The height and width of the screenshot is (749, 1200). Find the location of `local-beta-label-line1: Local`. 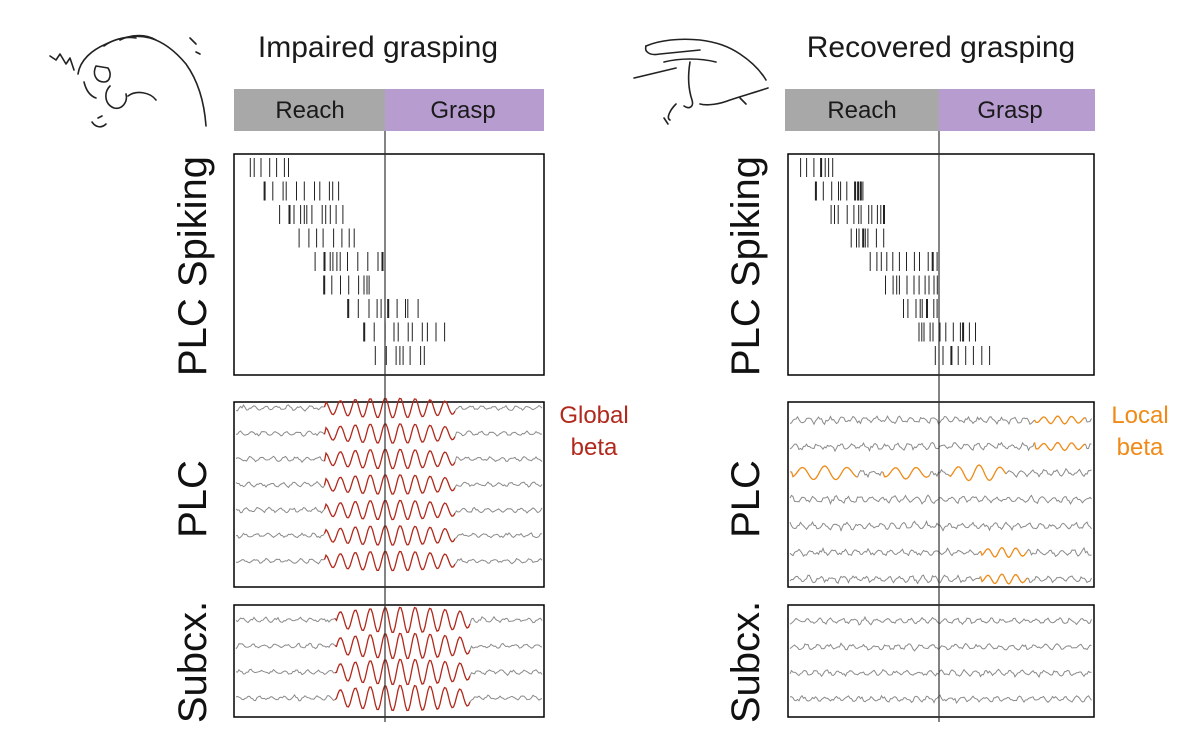

local-beta-label-line1: Local is located at coordinates (1139, 415).